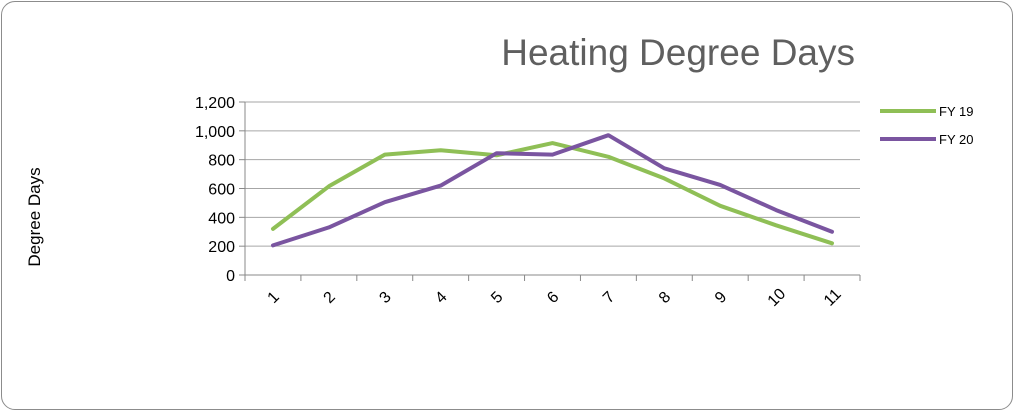  Describe the element at coordinates (221, 190) in the screenshot. I see `y-tick-label: 600` at that location.